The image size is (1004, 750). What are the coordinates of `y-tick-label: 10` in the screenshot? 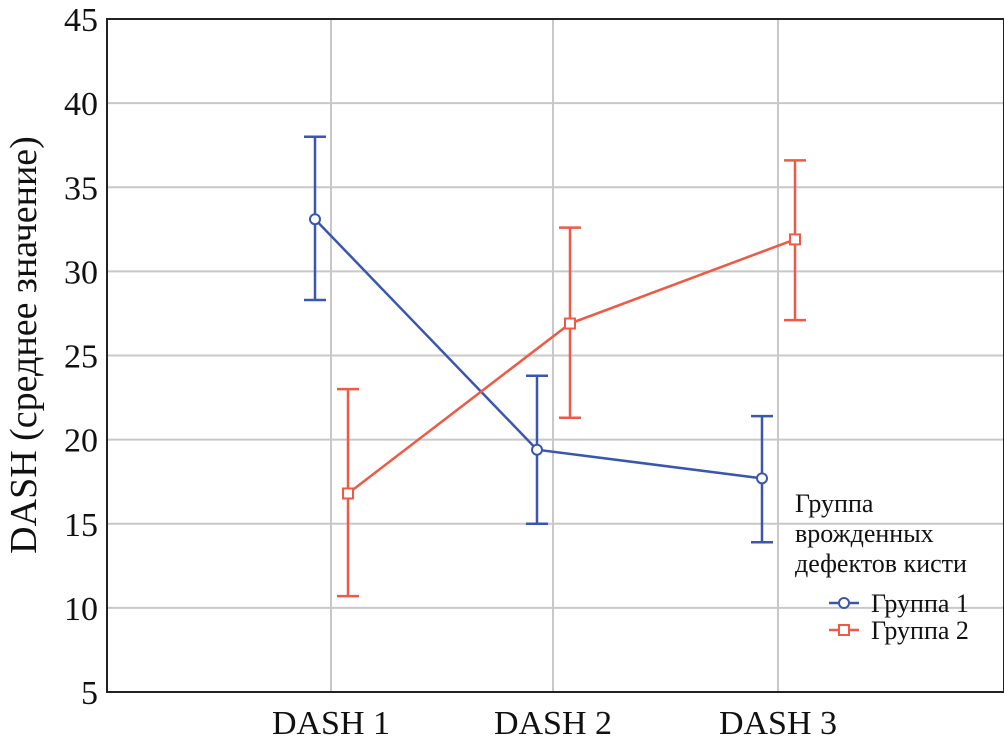 It's located at (81, 609).